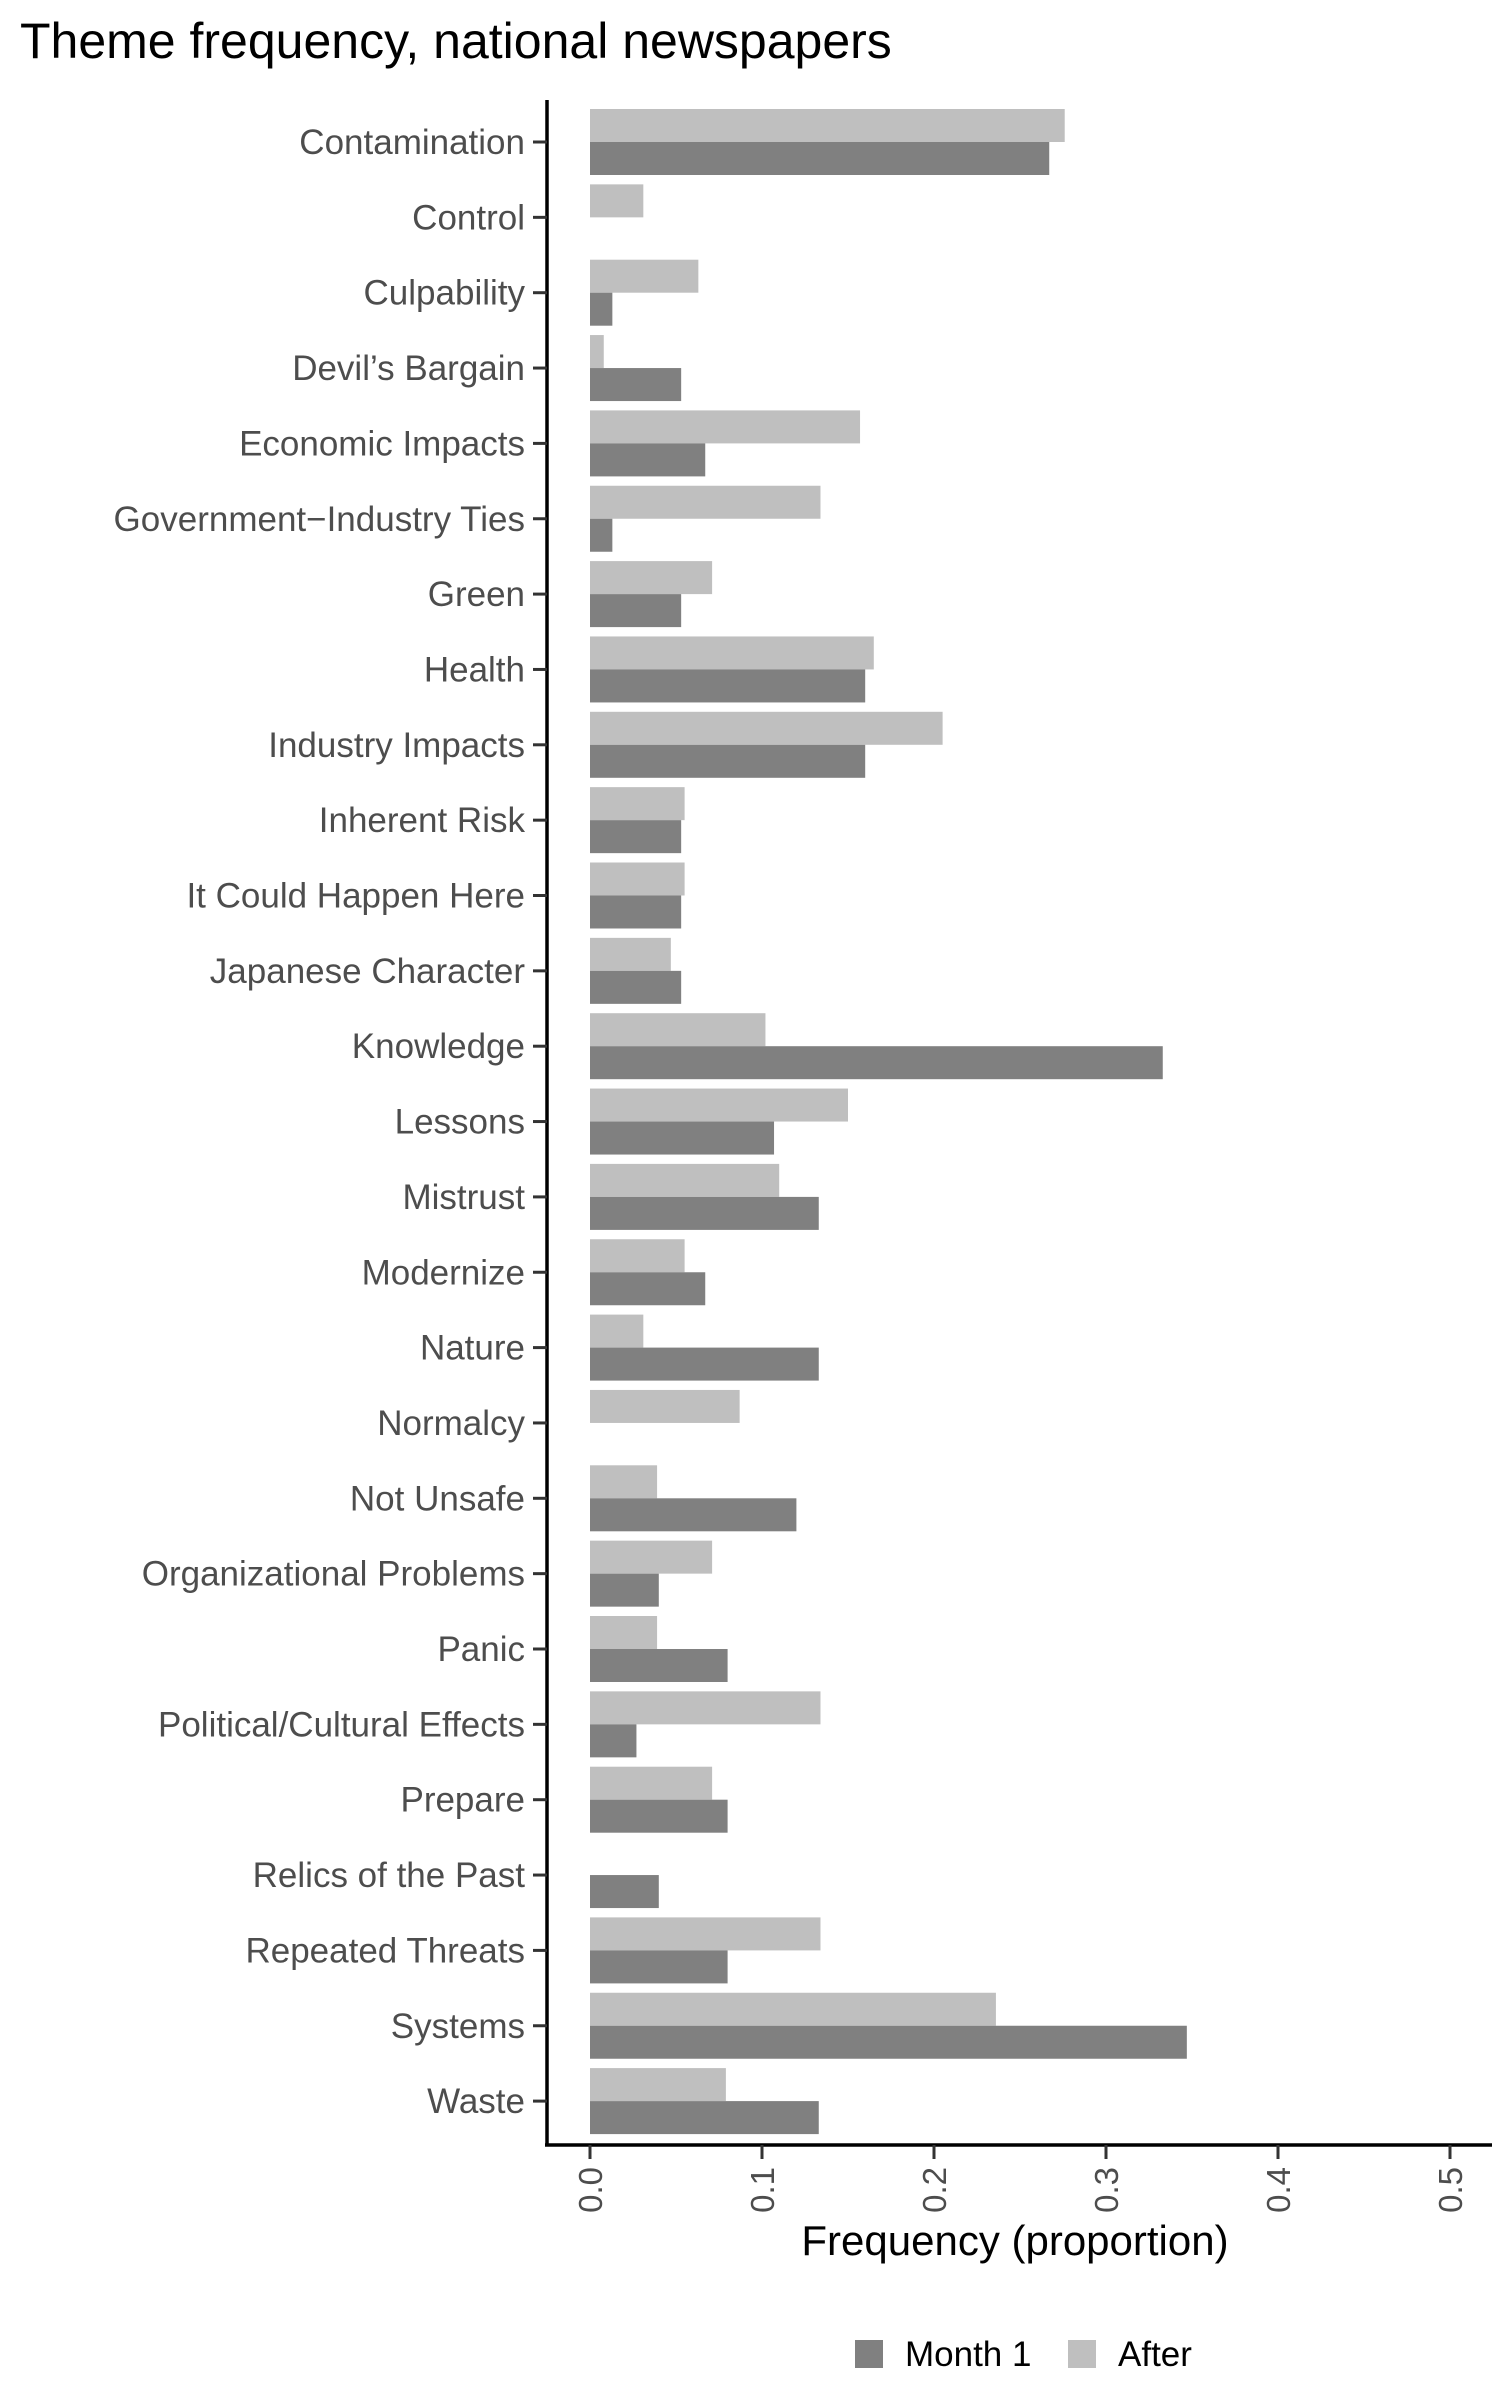  Describe the element at coordinates (341, 1724) in the screenshot. I see `category-label-political-cultural-effects: Political/Cultural Effects` at that location.